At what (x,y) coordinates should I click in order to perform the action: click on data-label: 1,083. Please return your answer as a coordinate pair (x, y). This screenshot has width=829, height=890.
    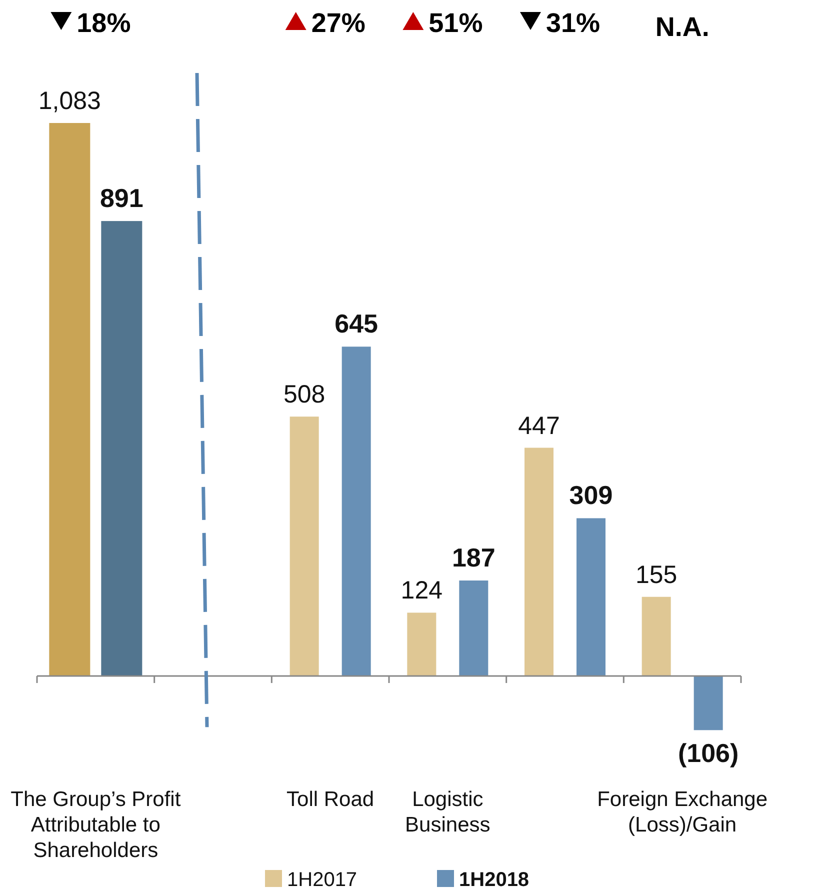
    Looking at the image, I should click on (69, 101).